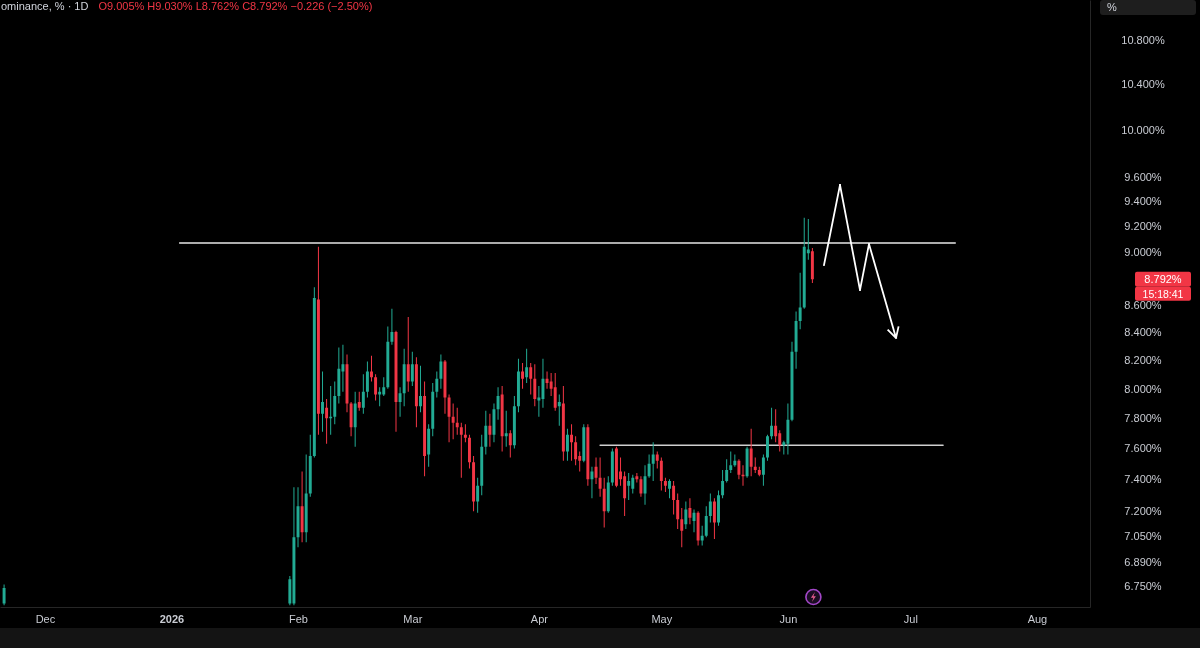  I want to click on y-tick-label: 7.800%, so click(1143, 418).